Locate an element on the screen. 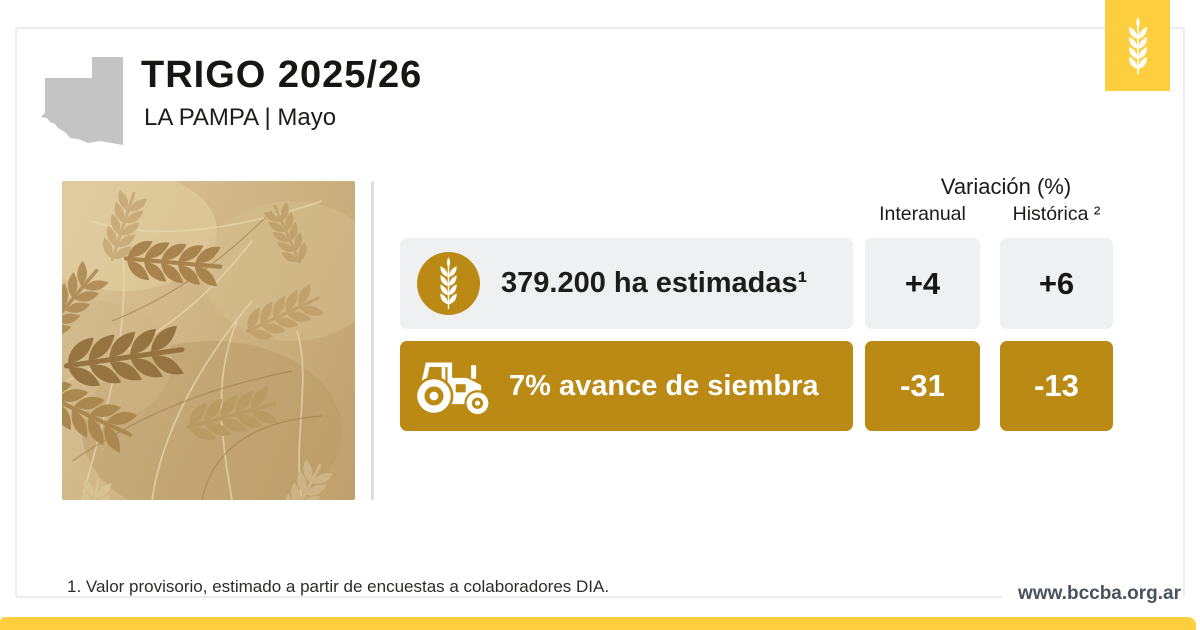  wheat-icon-badge is located at coordinates (448, 283).